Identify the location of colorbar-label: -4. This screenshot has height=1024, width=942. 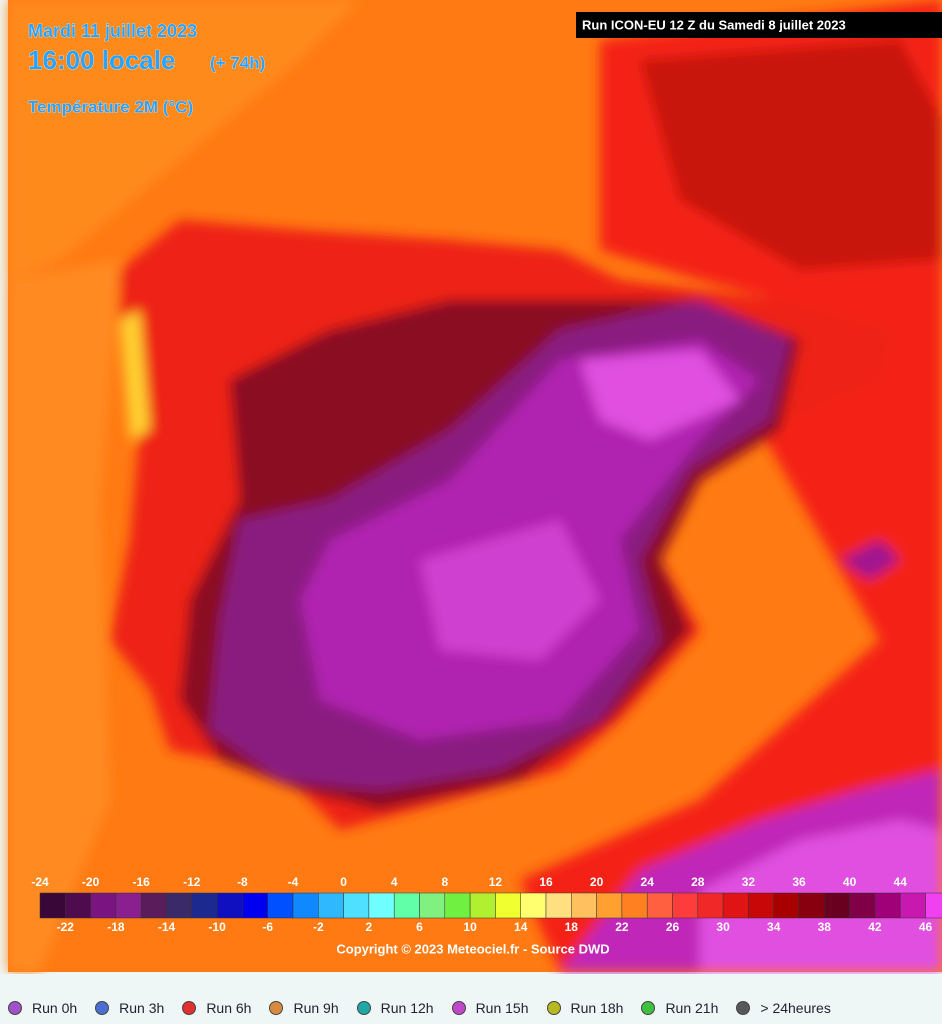
(293, 882).